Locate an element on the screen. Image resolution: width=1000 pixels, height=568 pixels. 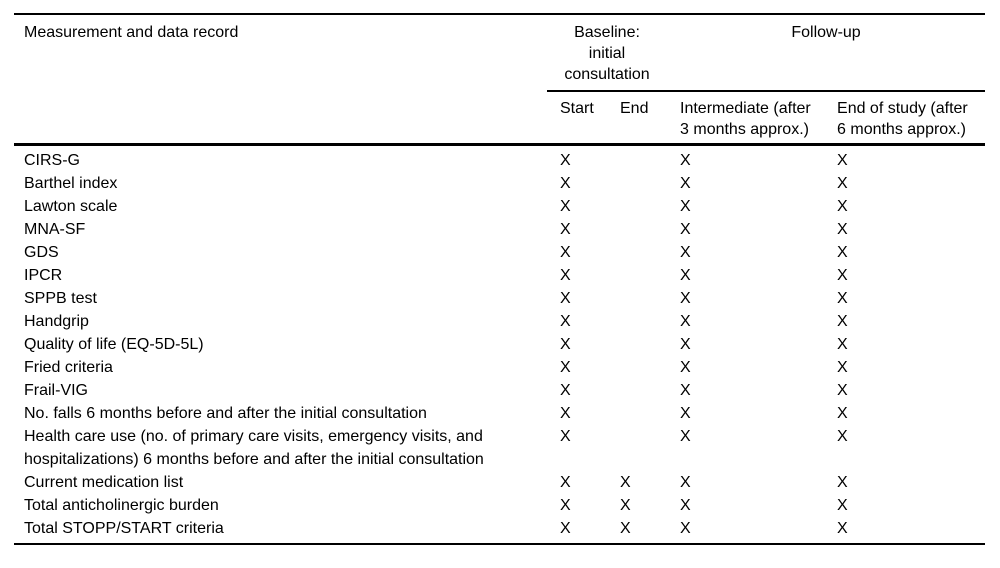
column-header-start: Start is located at coordinates (577, 118).